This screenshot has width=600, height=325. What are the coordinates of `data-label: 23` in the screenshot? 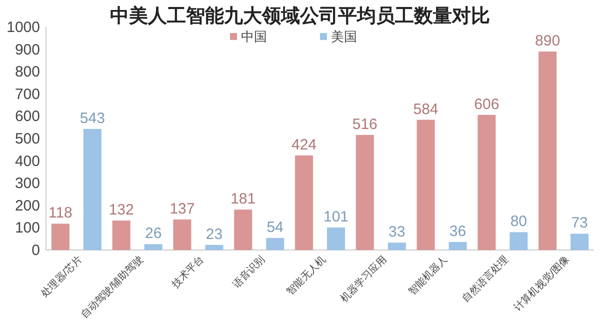 It's located at (214, 234).